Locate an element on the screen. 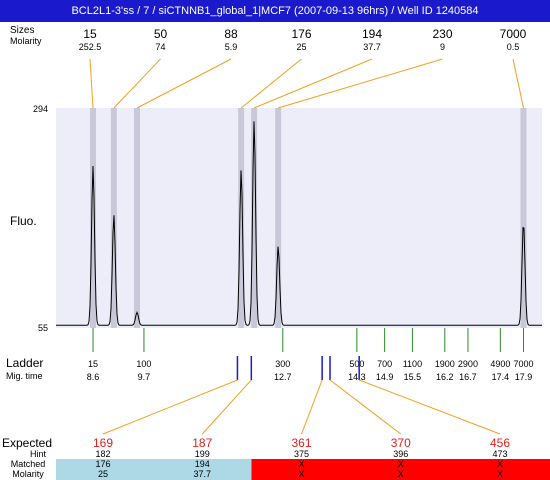 Image resolution: width=550 pixels, height=480 pixels. peak-molarity-label: 5.9 is located at coordinates (231, 47).